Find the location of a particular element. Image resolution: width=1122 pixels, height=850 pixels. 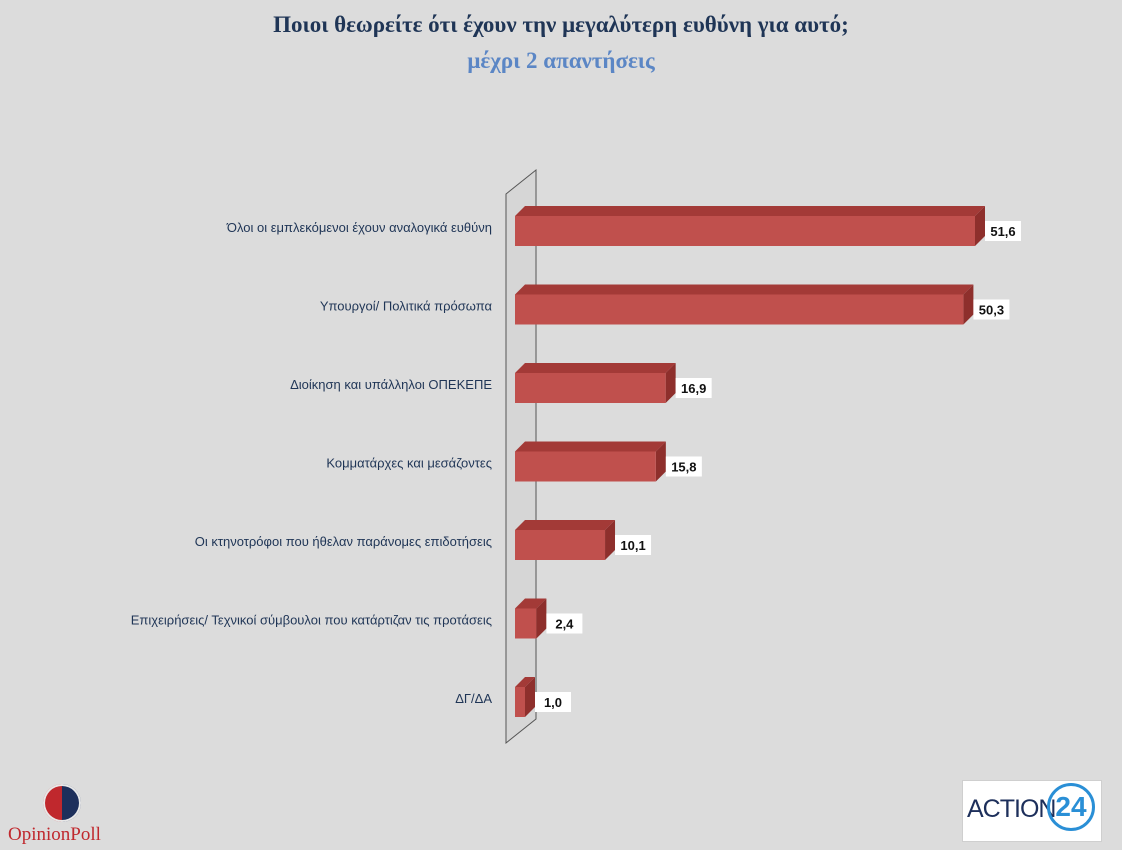

category-label: ΔΓ/ΔΑ is located at coordinates (473, 698).